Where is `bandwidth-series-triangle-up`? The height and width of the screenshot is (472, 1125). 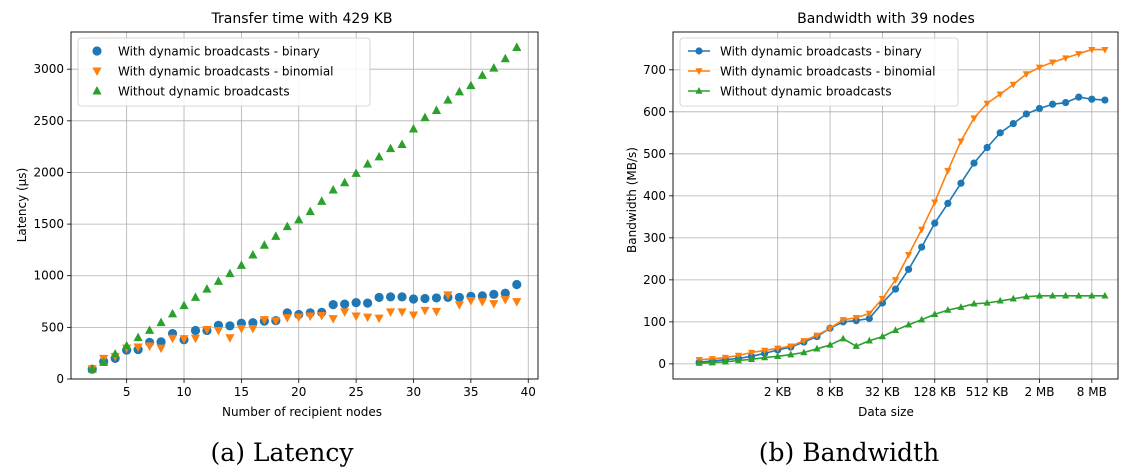 bandwidth-series-triangle-up is located at coordinates (902, 328).